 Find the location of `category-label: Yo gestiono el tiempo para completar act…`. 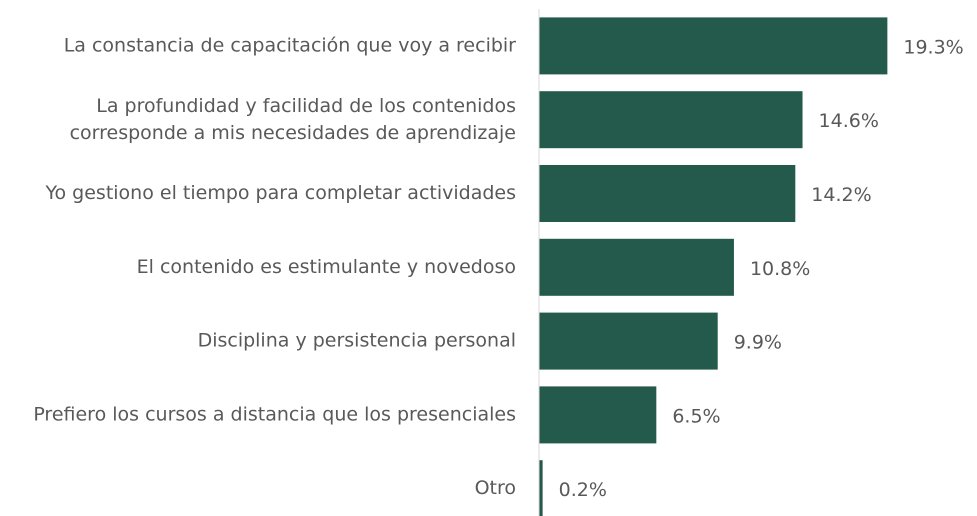

category-label: Yo gestiono el tiempo para completar act… is located at coordinates (280, 193).